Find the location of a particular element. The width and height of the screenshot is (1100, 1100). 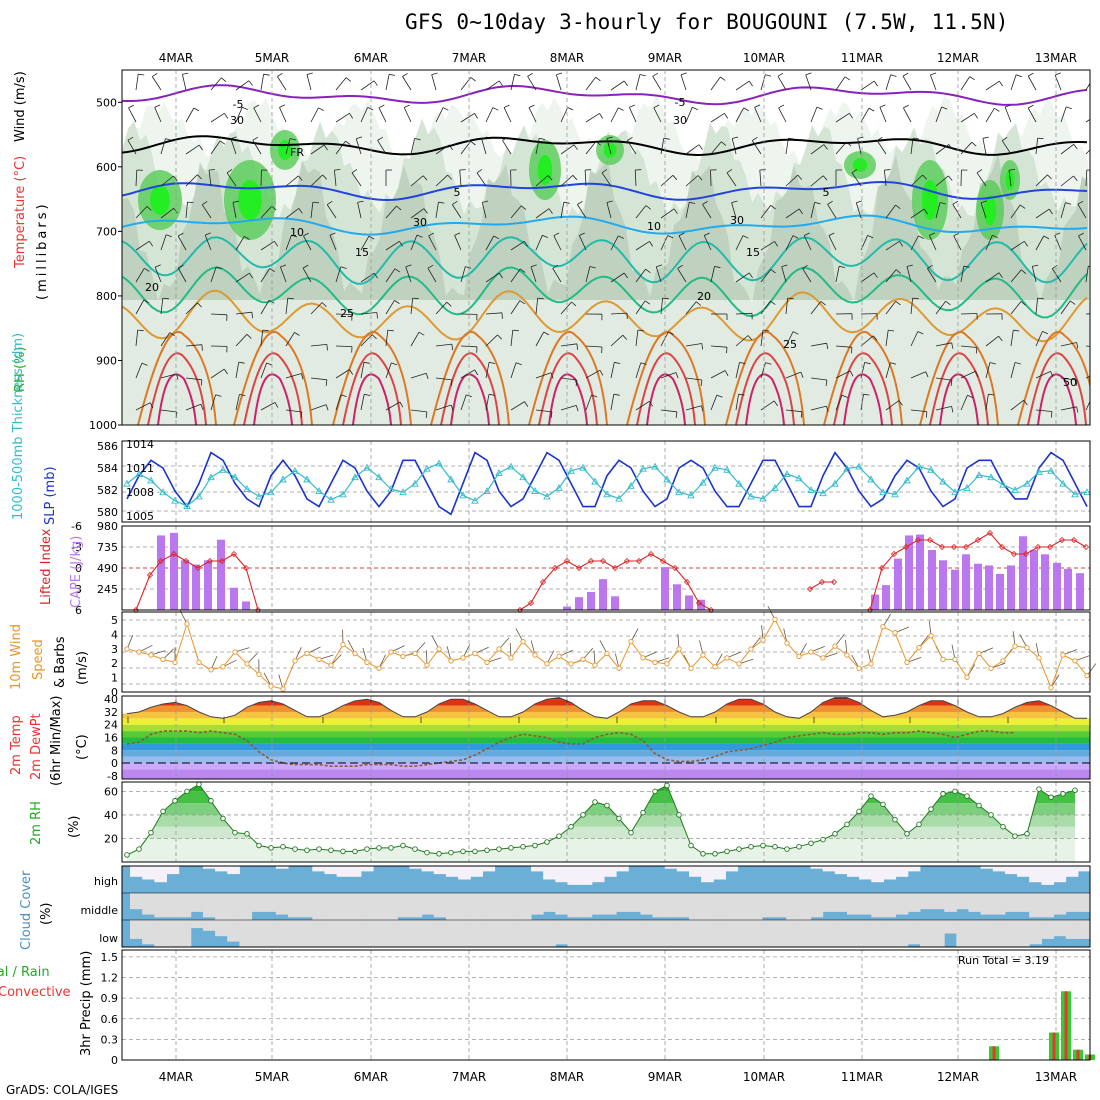

date-label-bottom: 10MAR is located at coordinates (764, 1077).